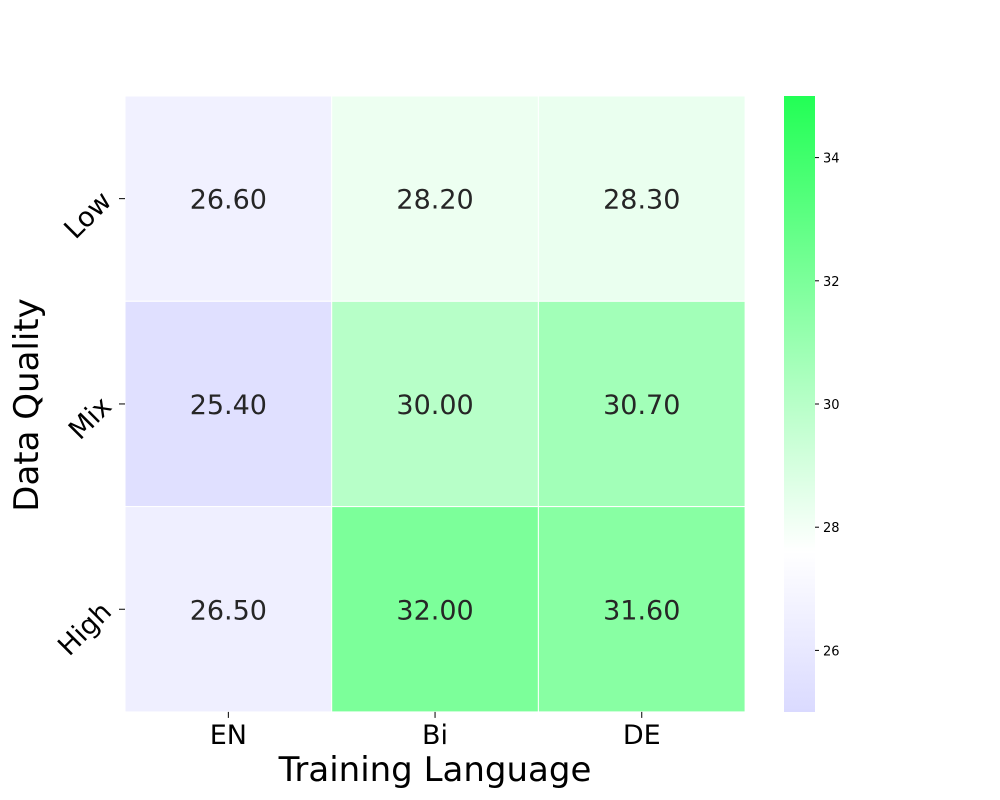  Describe the element at coordinates (831, 651) in the screenshot. I see `colorbar-tick-label: 26` at that location.